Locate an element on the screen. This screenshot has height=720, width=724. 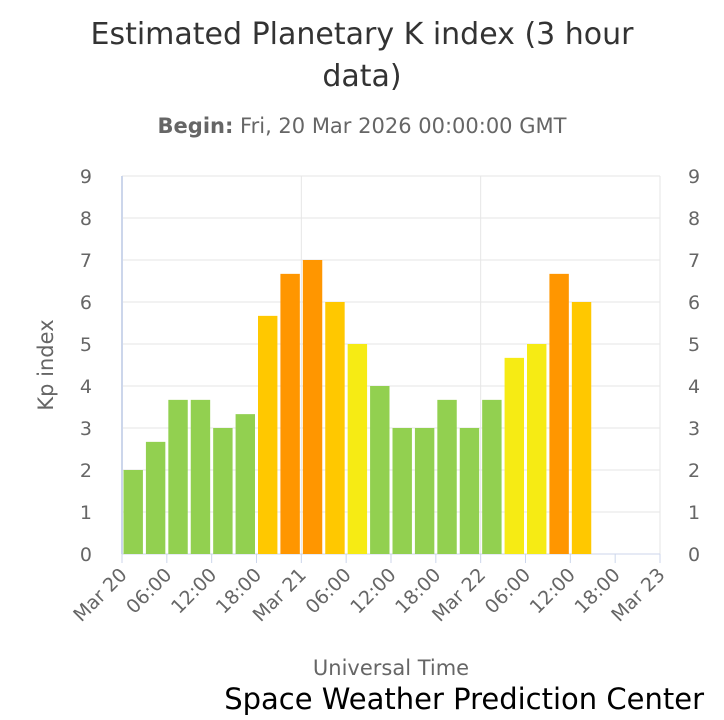
y-tick-label-left: 0 is located at coordinates (86, 555).